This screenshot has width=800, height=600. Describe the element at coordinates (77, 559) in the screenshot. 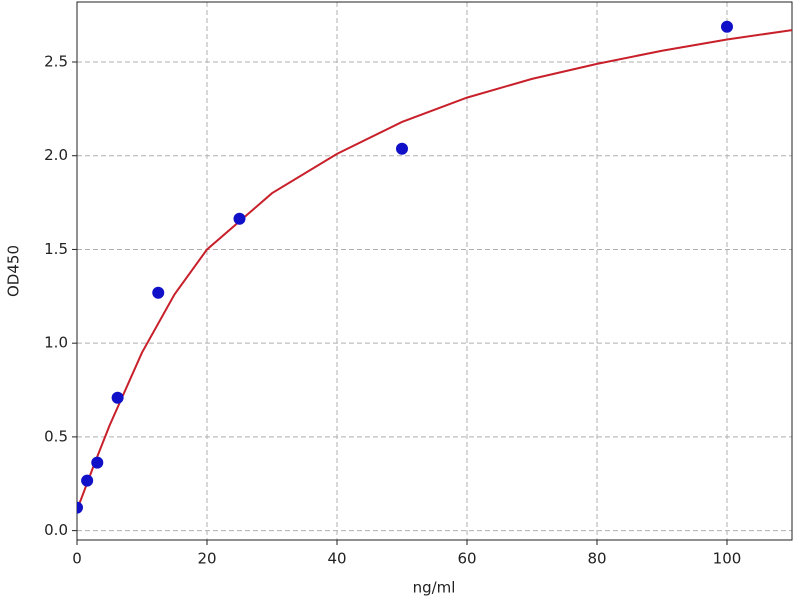

I see `x-tick-label: 0` at that location.